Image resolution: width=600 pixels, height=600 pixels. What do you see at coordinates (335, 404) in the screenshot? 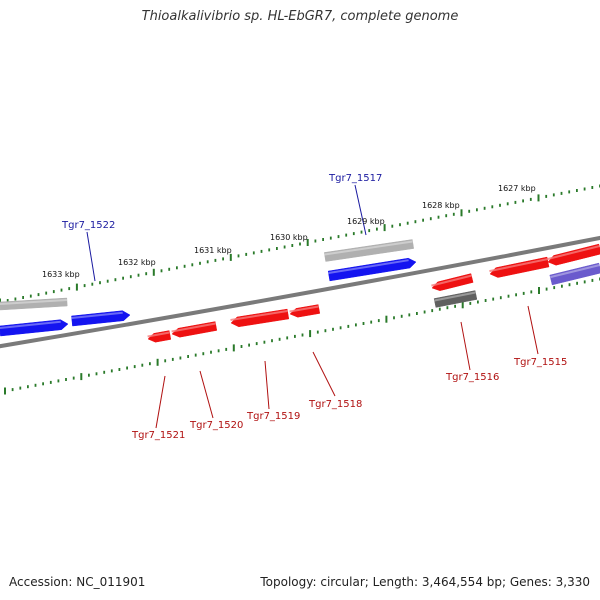
I see `gene-label-reverse: Tgr7_1518` at bounding box center [335, 404].